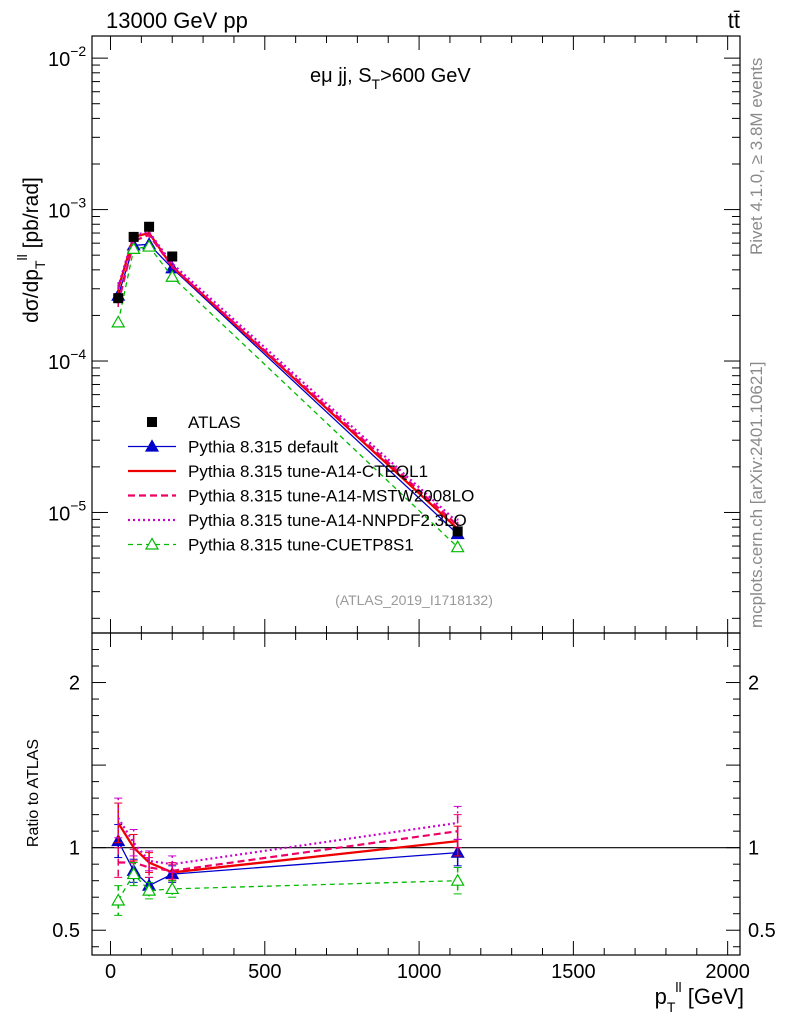 The width and height of the screenshot is (786, 1024). What do you see at coordinates (177, 20) in the screenshot?
I see `header-left: 13000 GeV pp` at bounding box center [177, 20].